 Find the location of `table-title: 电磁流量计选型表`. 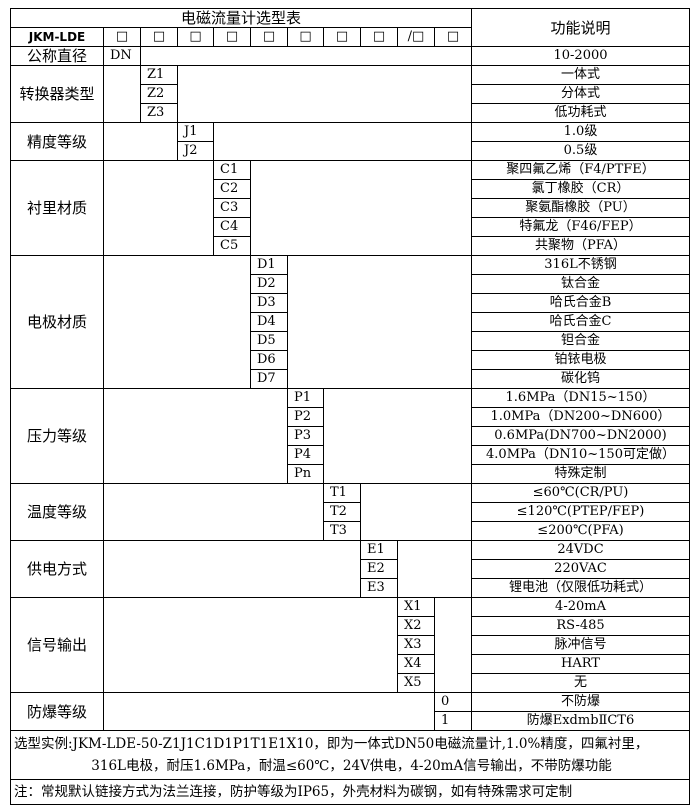

table-title: 电磁流量计选型表 is located at coordinates (241, 18).